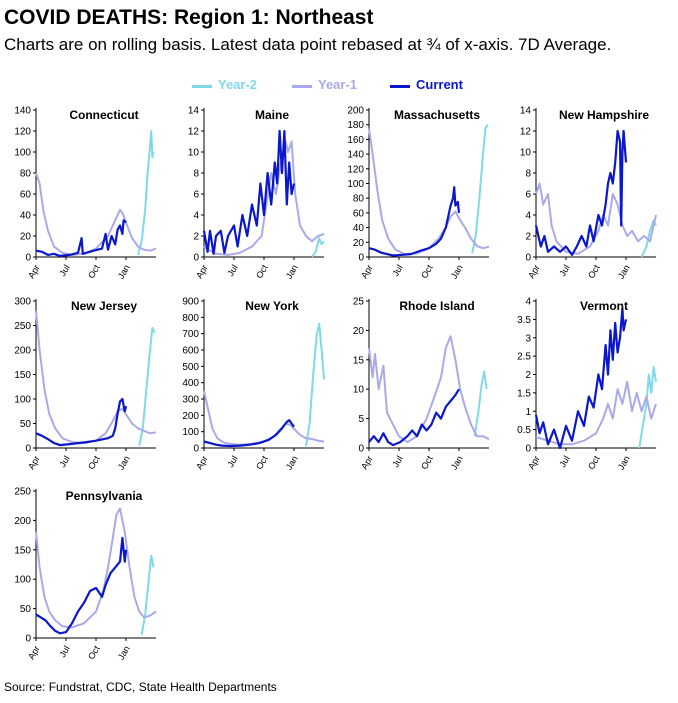  Describe the element at coordinates (103, 115) in the screenshot. I see `chart-title: Connecticut` at that location.